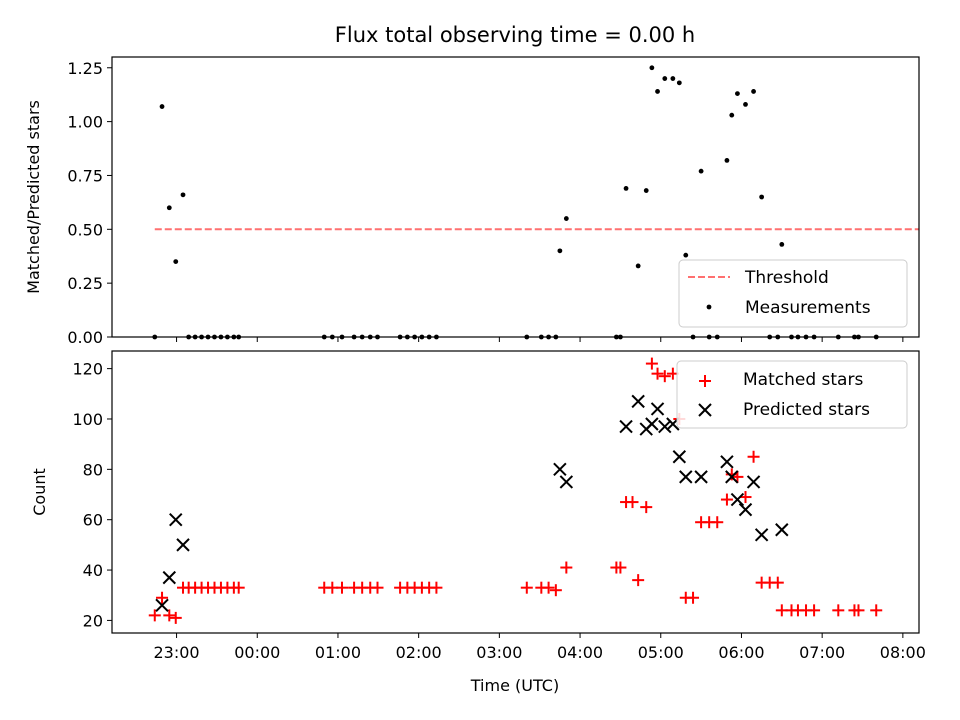  I want to click on legend-predicted-swatch, so click(705, 410).